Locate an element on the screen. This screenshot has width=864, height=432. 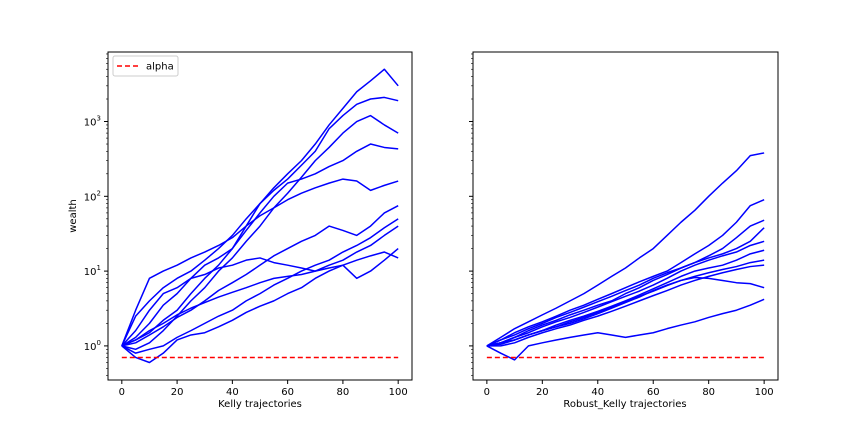
legend-box is located at coordinates (145, 66).